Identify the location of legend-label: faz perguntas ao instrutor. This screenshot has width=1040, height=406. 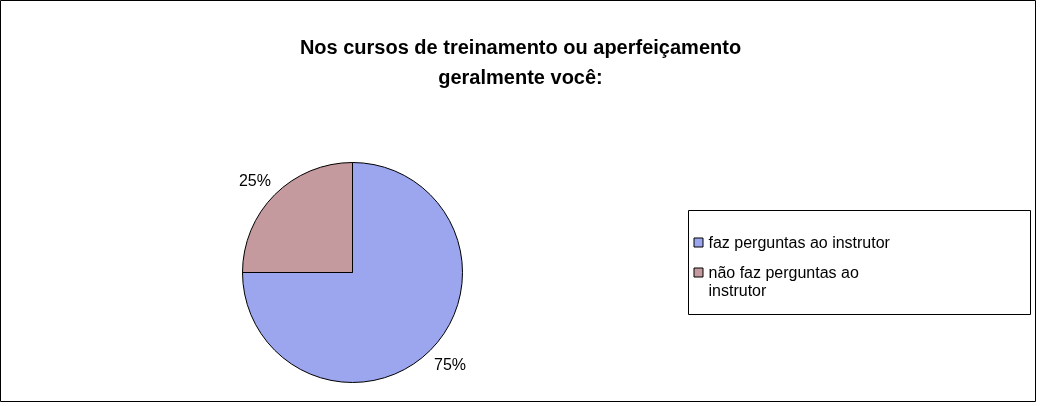
(799, 242).